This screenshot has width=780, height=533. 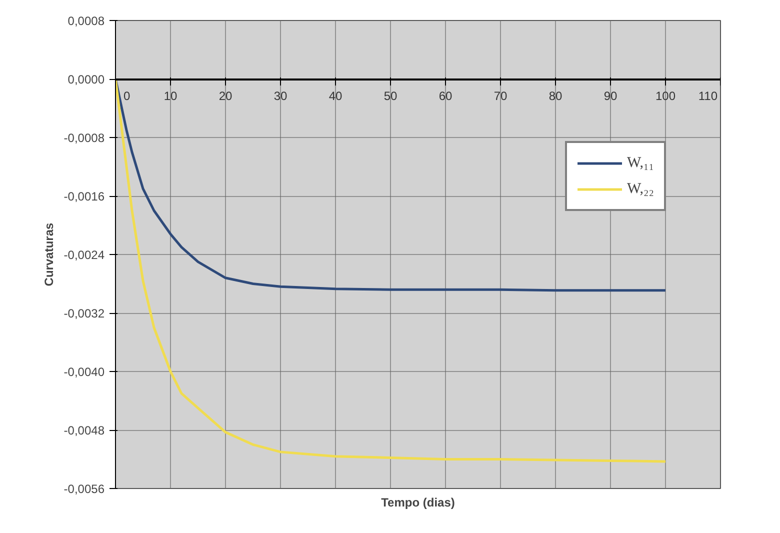 I want to click on y-tick-label: -0,0048, so click(x=84, y=431).